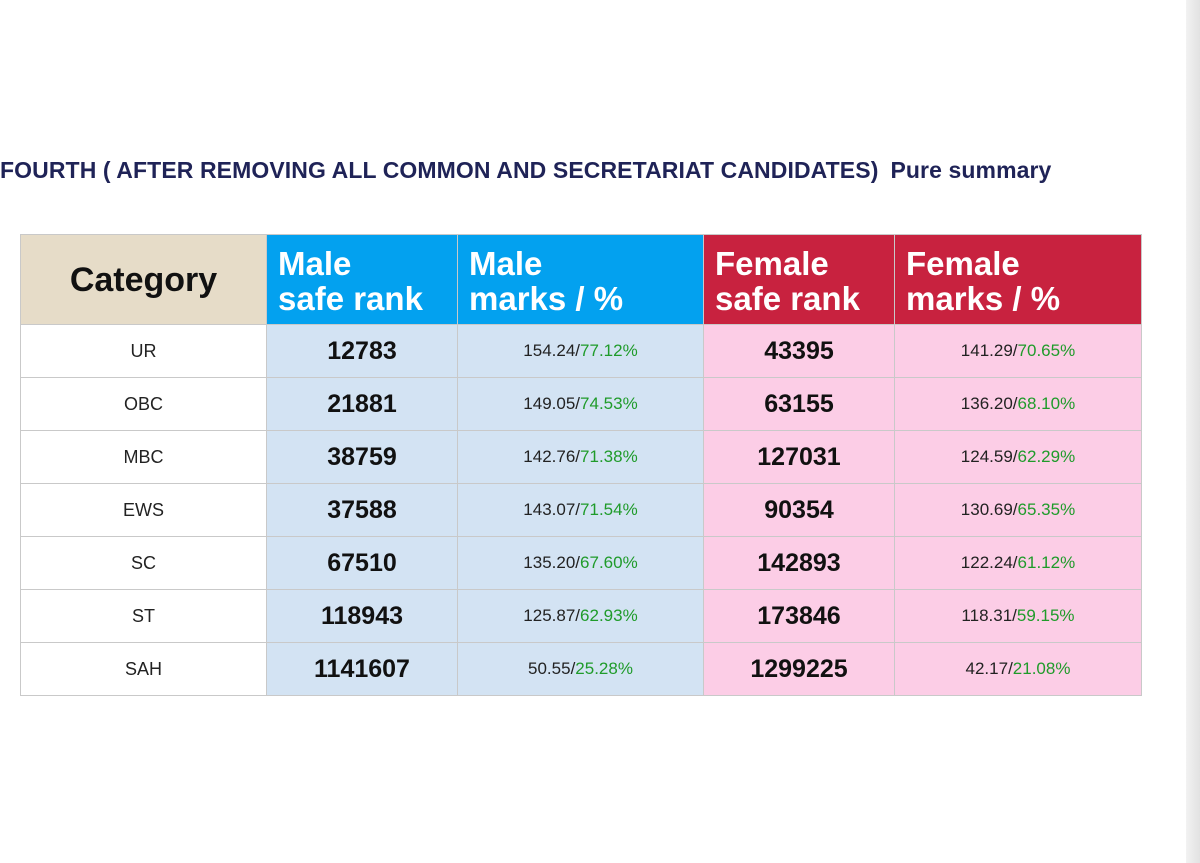 Image resolution: width=1200 pixels, height=863 pixels. I want to click on male-rank-cell: 21881, so click(362, 404).